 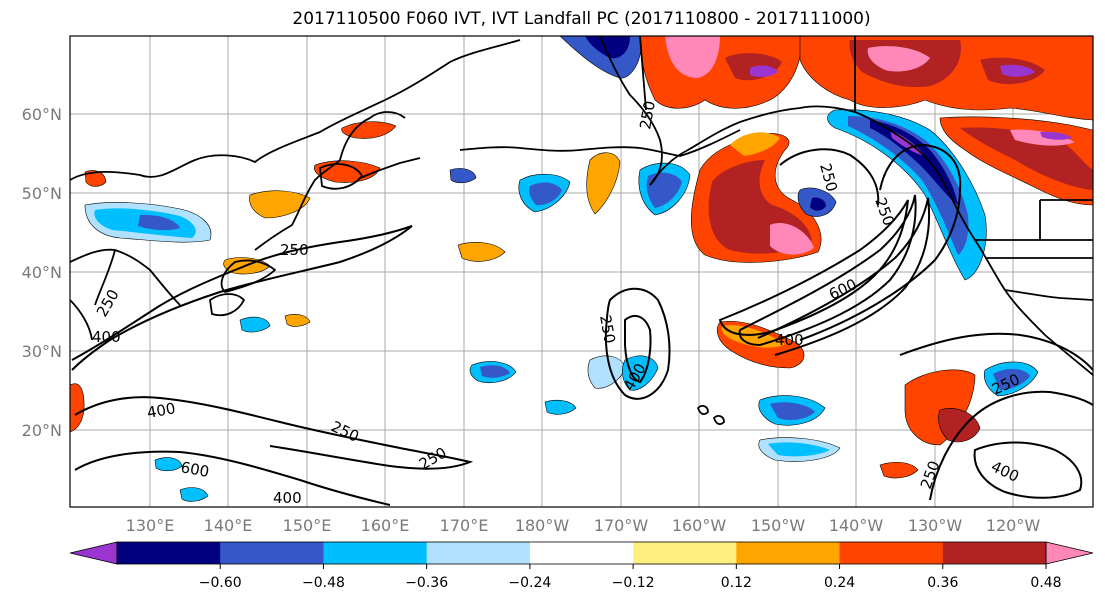 I want to click on colorbar-tick-label: 0.48, so click(x=1045, y=583).